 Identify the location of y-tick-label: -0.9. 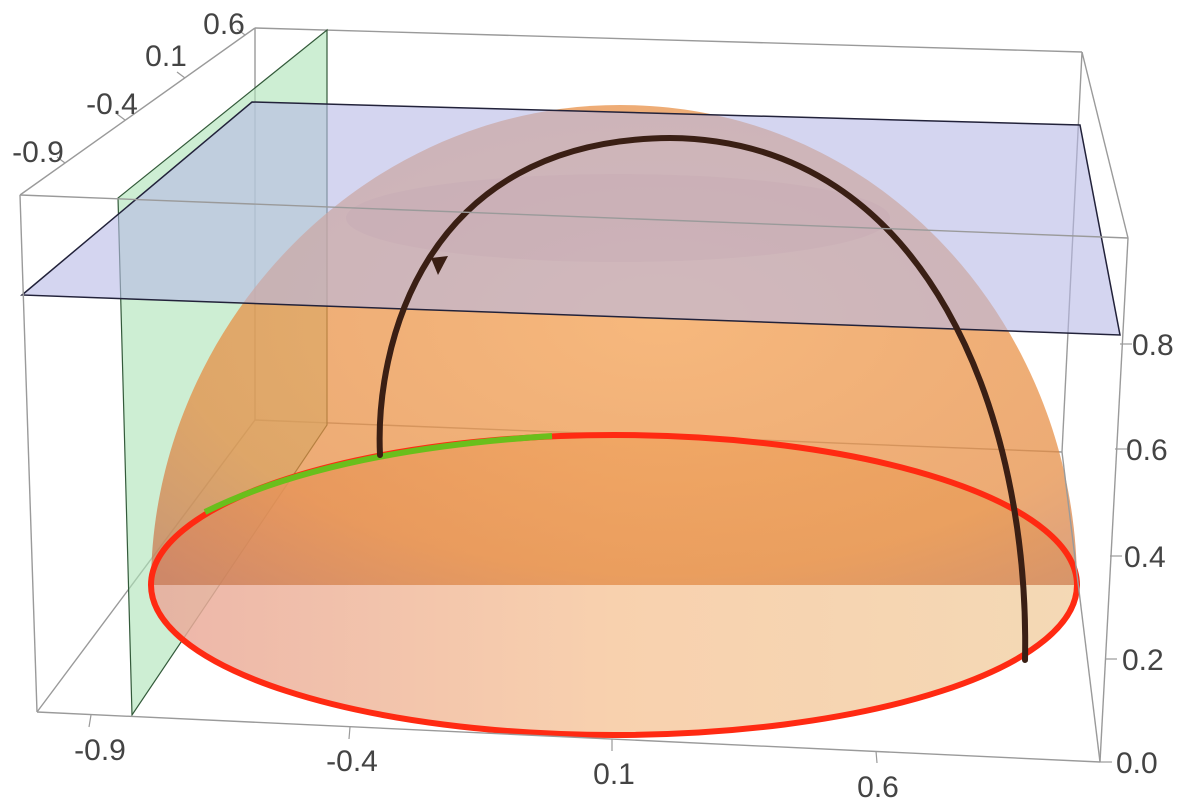
(38, 152).